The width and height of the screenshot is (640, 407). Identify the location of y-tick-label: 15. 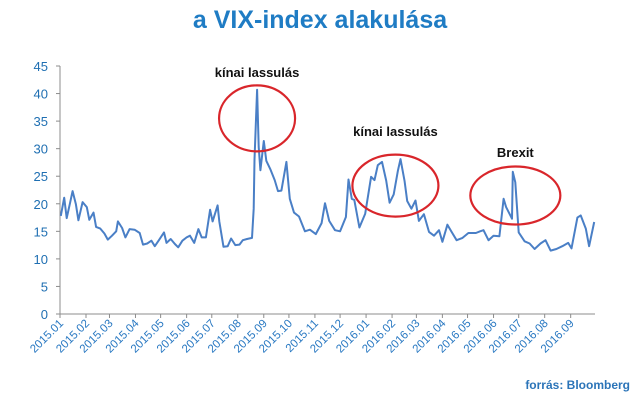
(41, 231).